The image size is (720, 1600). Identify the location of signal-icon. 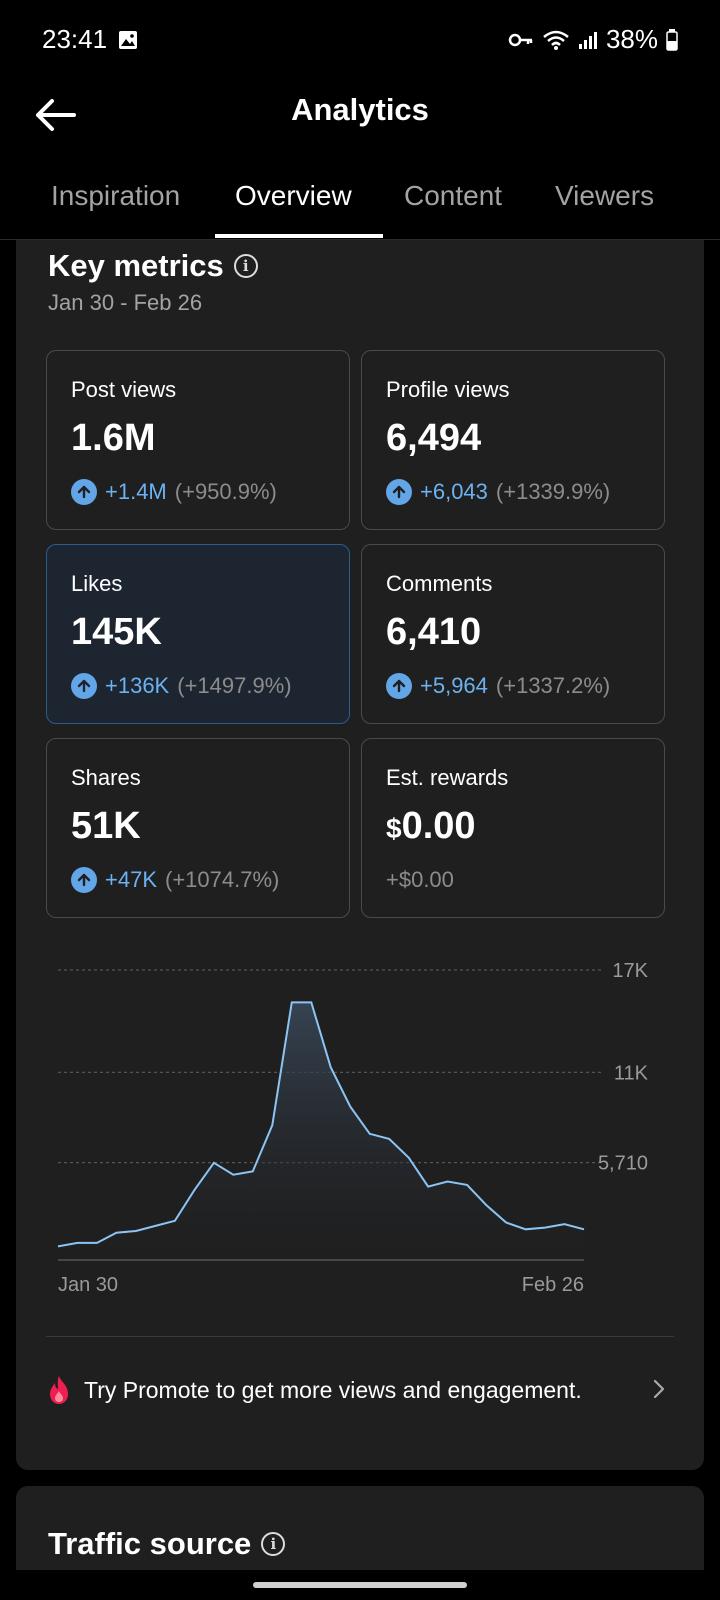
(587, 40).